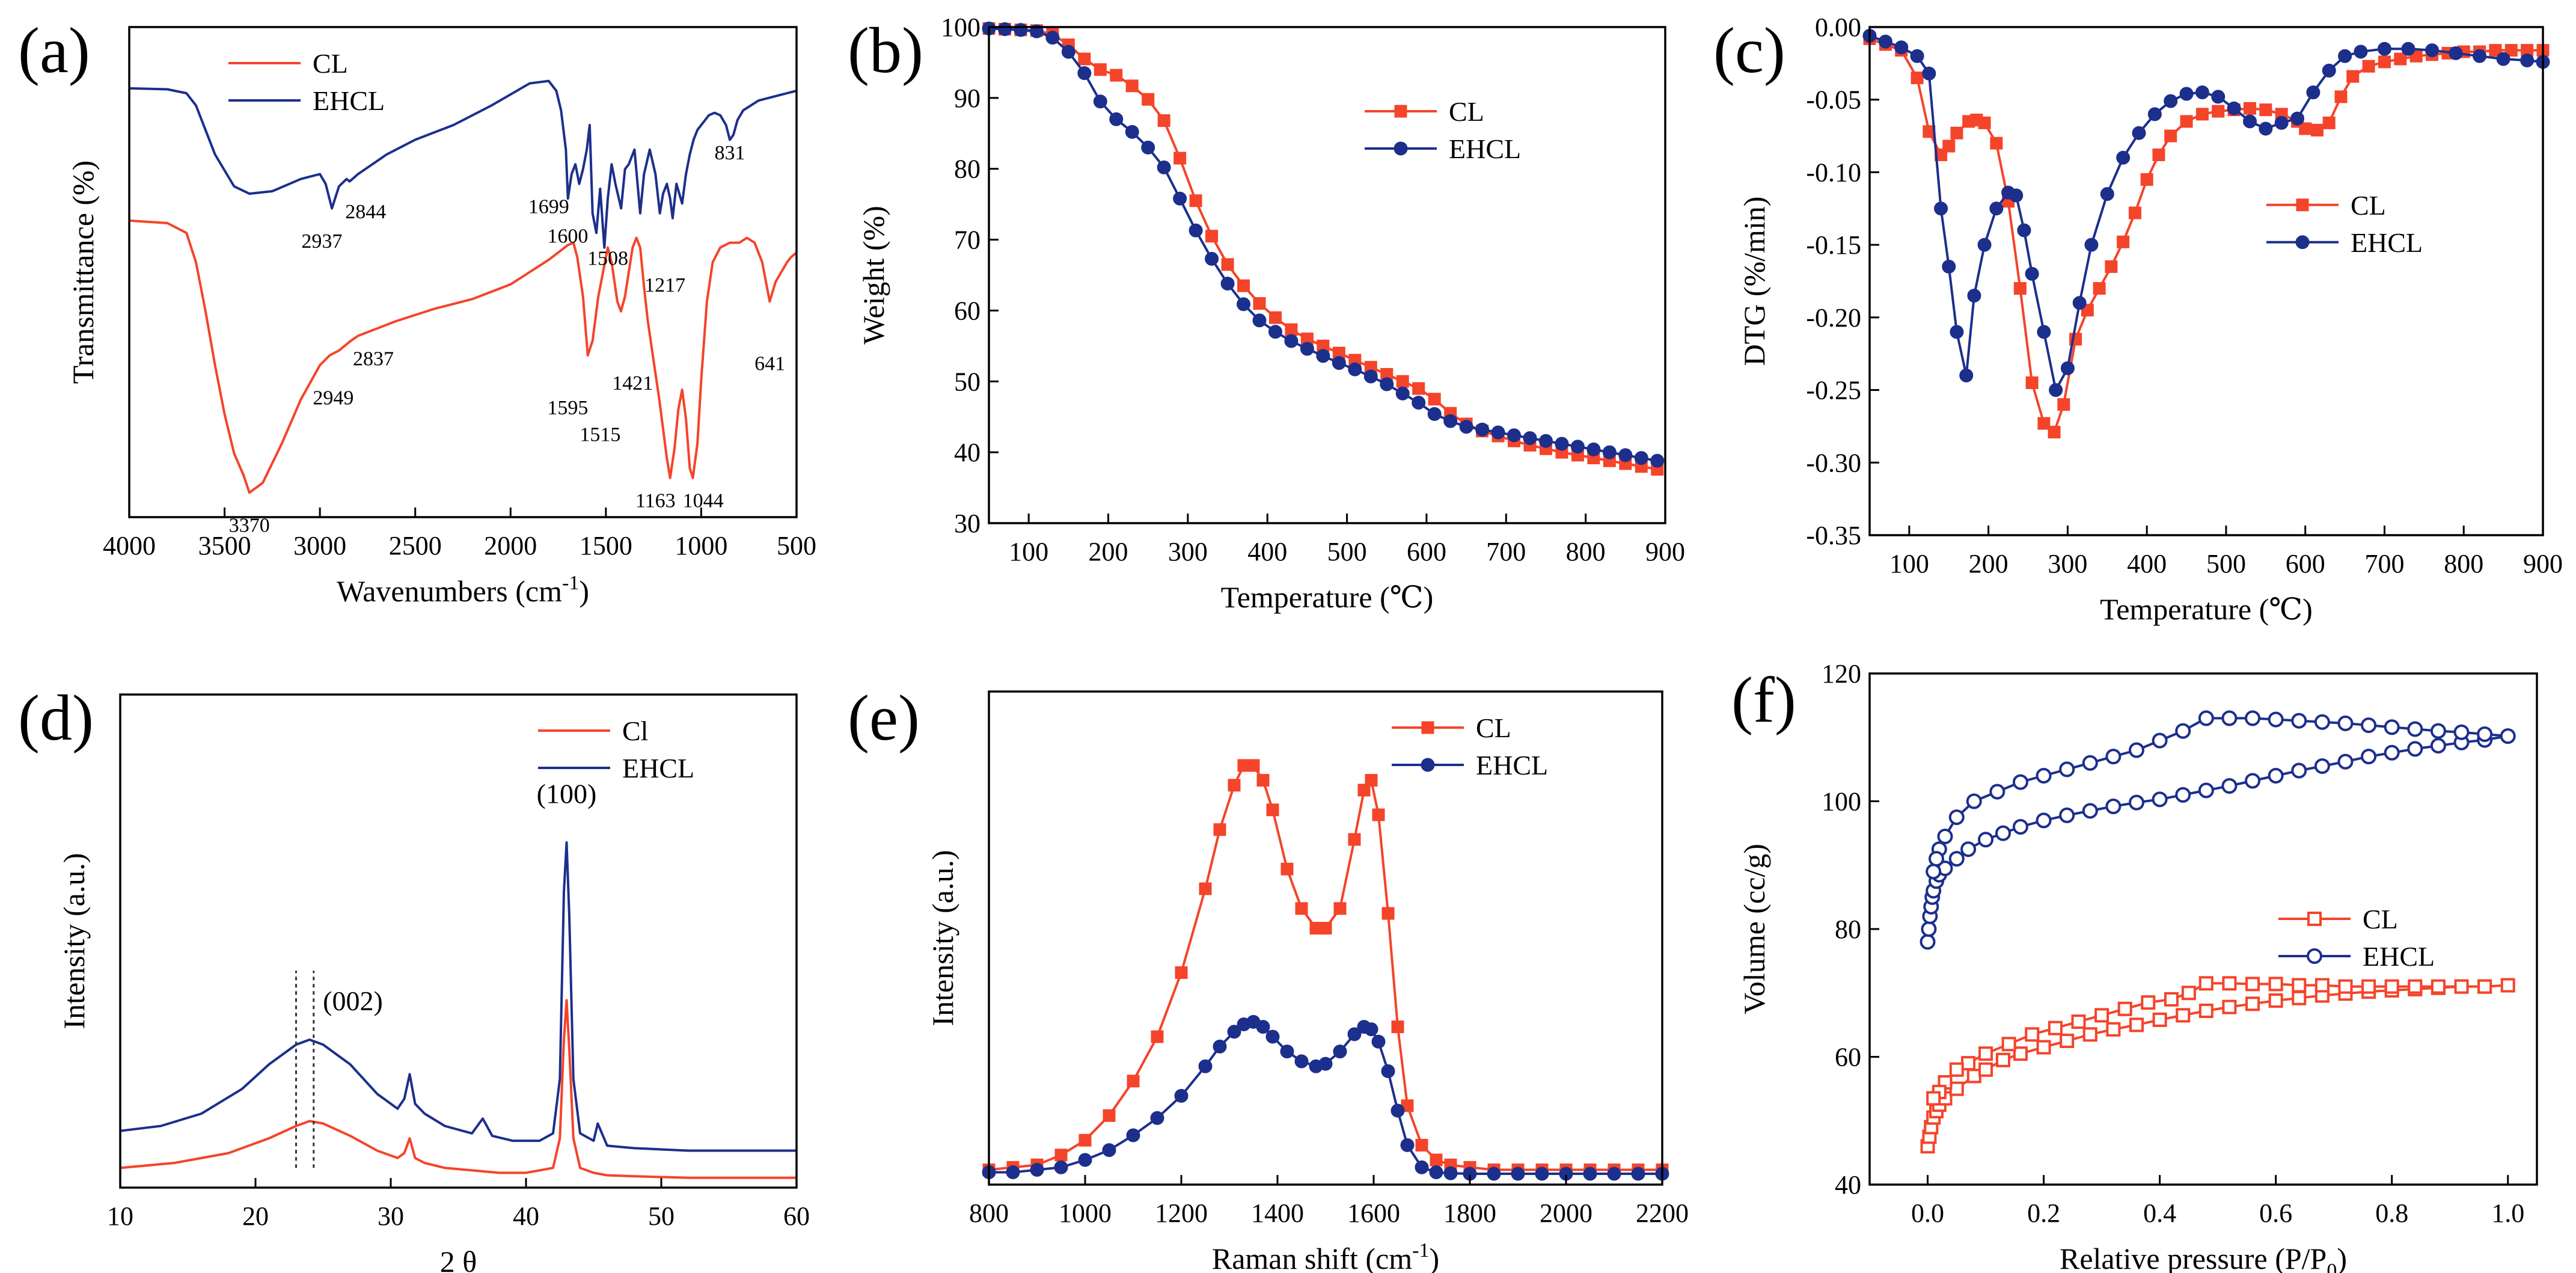 The height and width of the screenshot is (1273, 2576). Describe the element at coordinates (664, 285) in the screenshot. I see `peak-annotation: 1217` at that location.